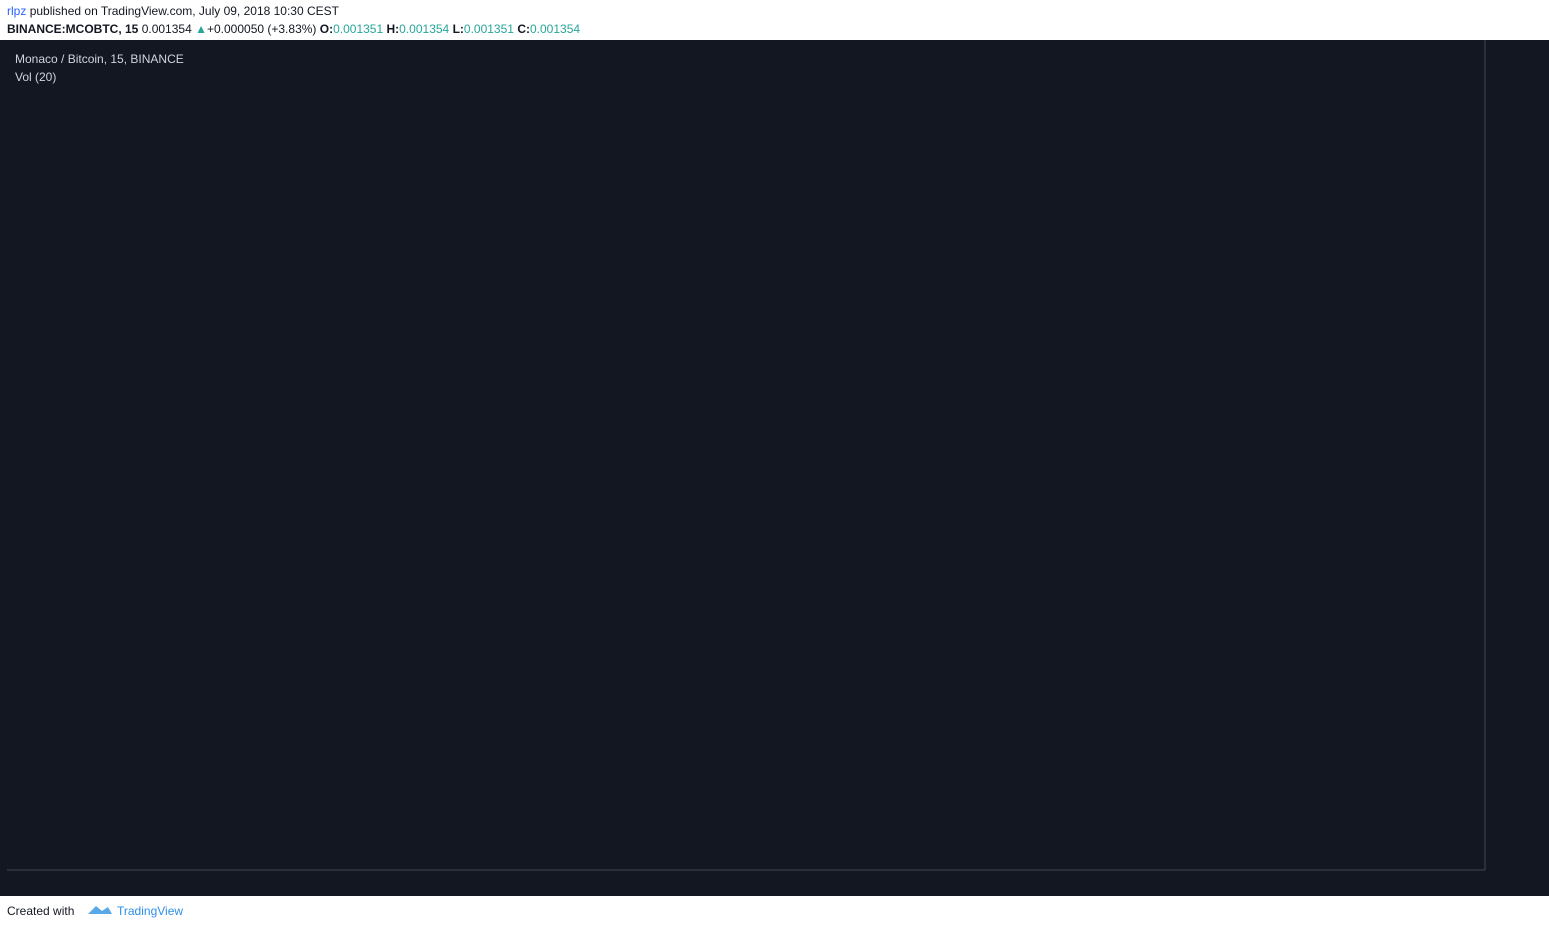  What do you see at coordinates (774, 20) in the screenshot?
I see `header-bg` at bounding box center [774, 20].